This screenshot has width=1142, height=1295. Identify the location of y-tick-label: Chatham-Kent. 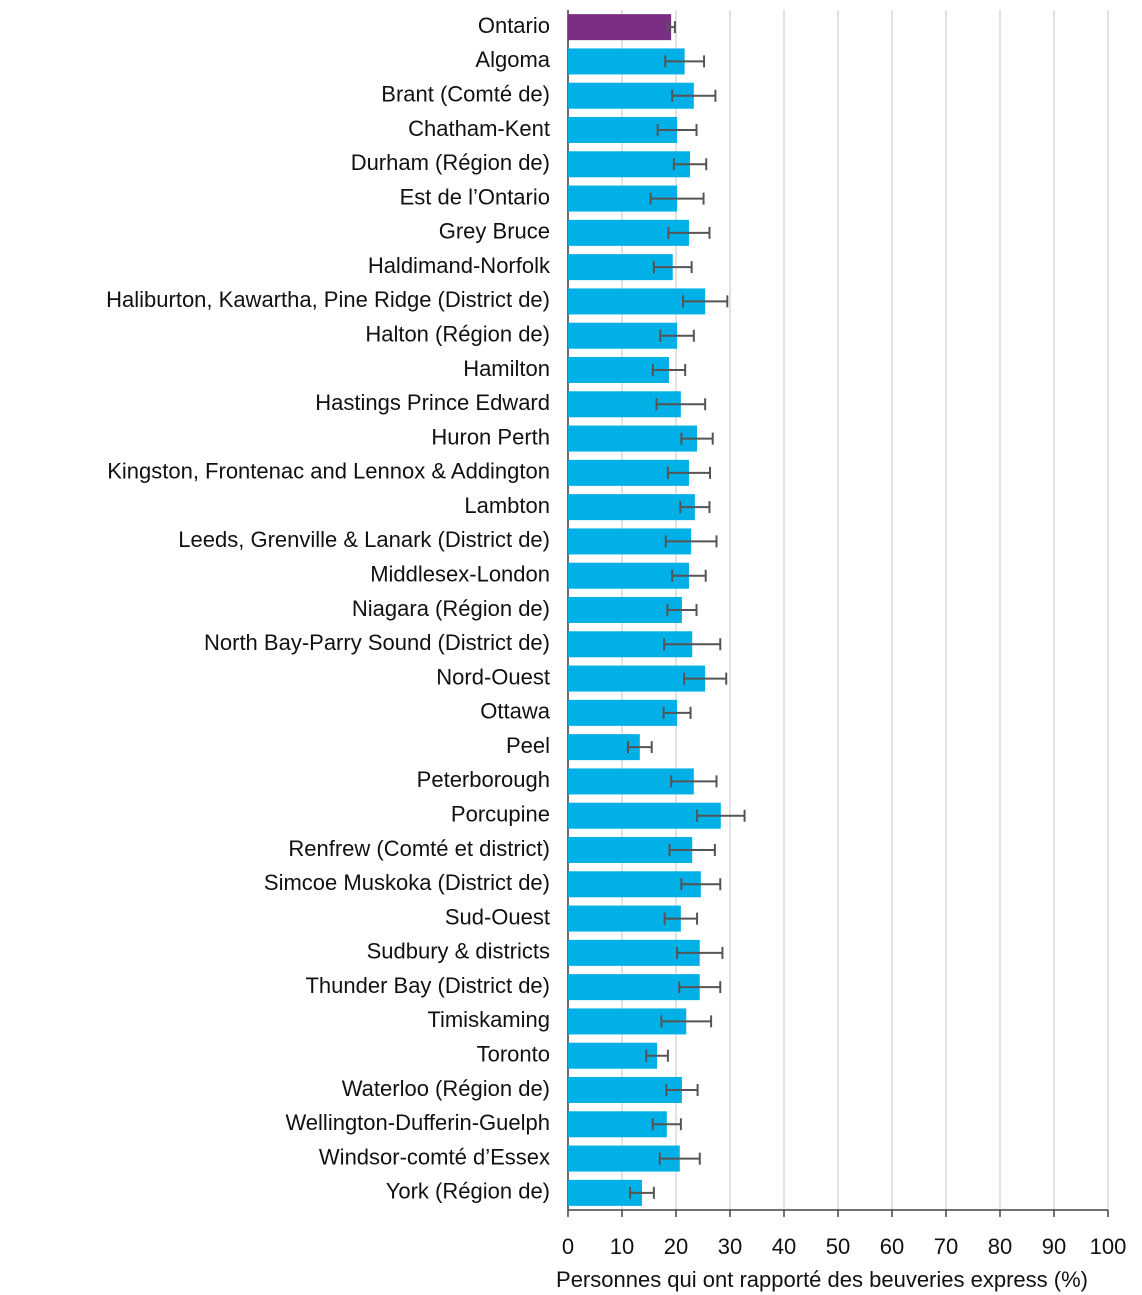
(479, 128).